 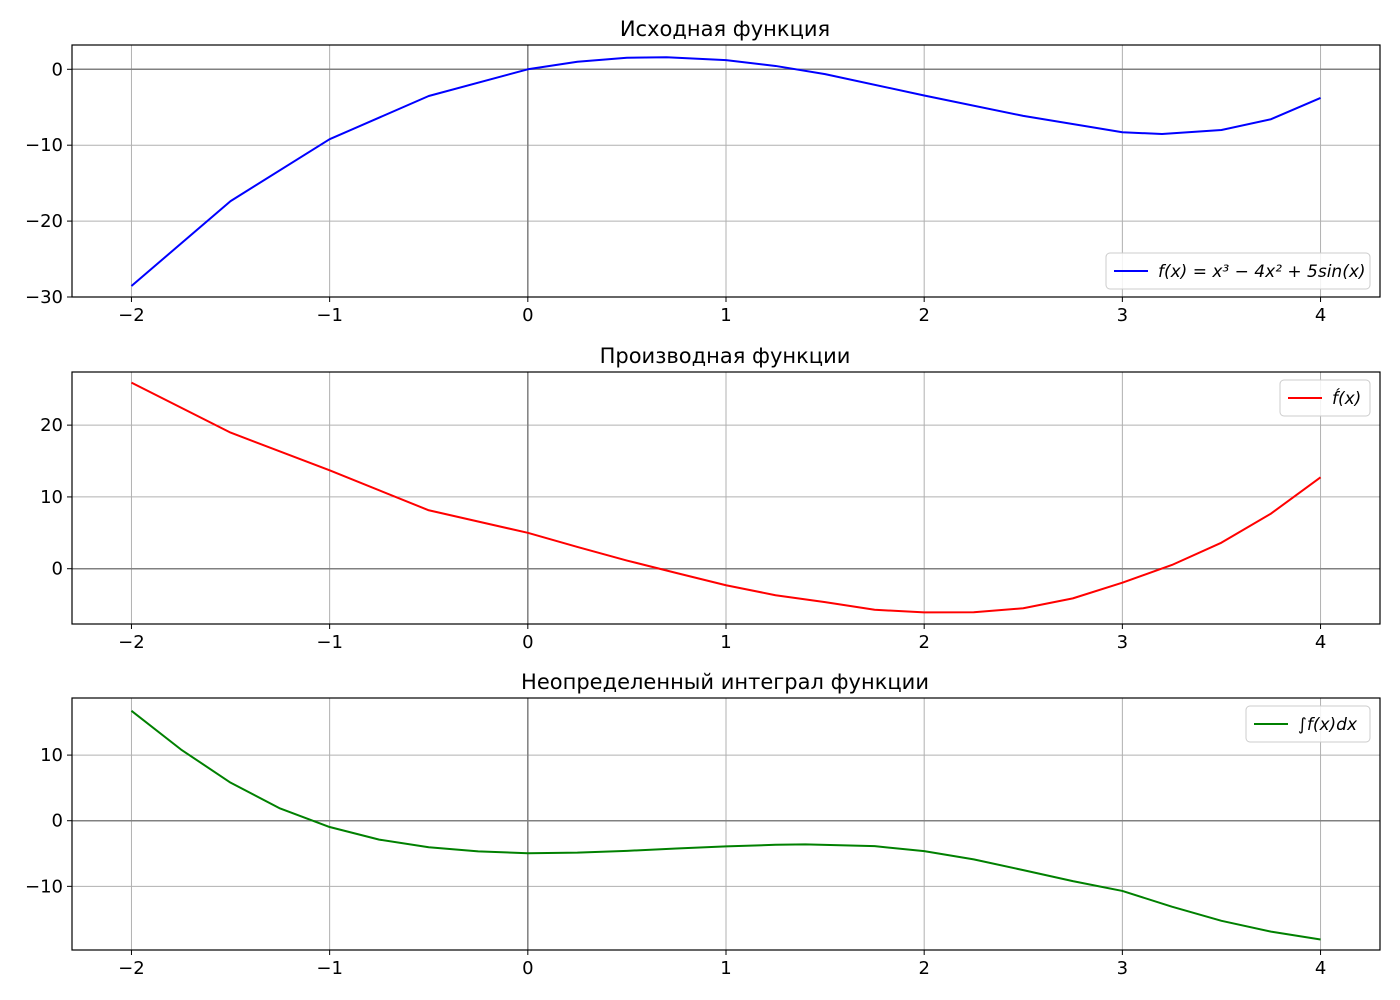 I want to click on subplot-title: Исходная функция, so click(x=725, y=29).